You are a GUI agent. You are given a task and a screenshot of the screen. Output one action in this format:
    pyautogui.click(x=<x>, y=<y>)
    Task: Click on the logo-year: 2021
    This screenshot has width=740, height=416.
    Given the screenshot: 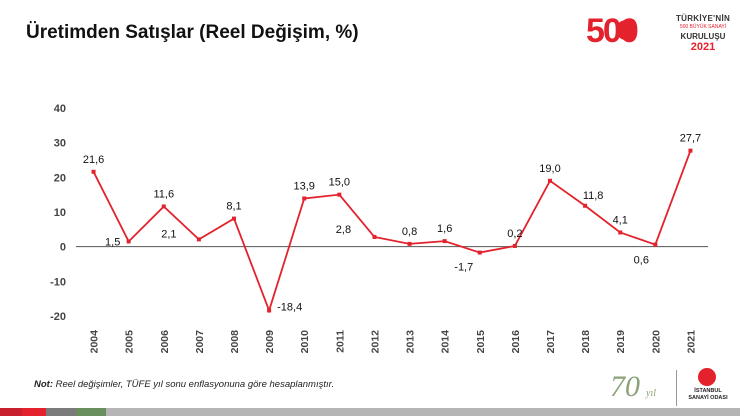 What is the action you would take?
    pyautogui.click(x=703, y=47)
    